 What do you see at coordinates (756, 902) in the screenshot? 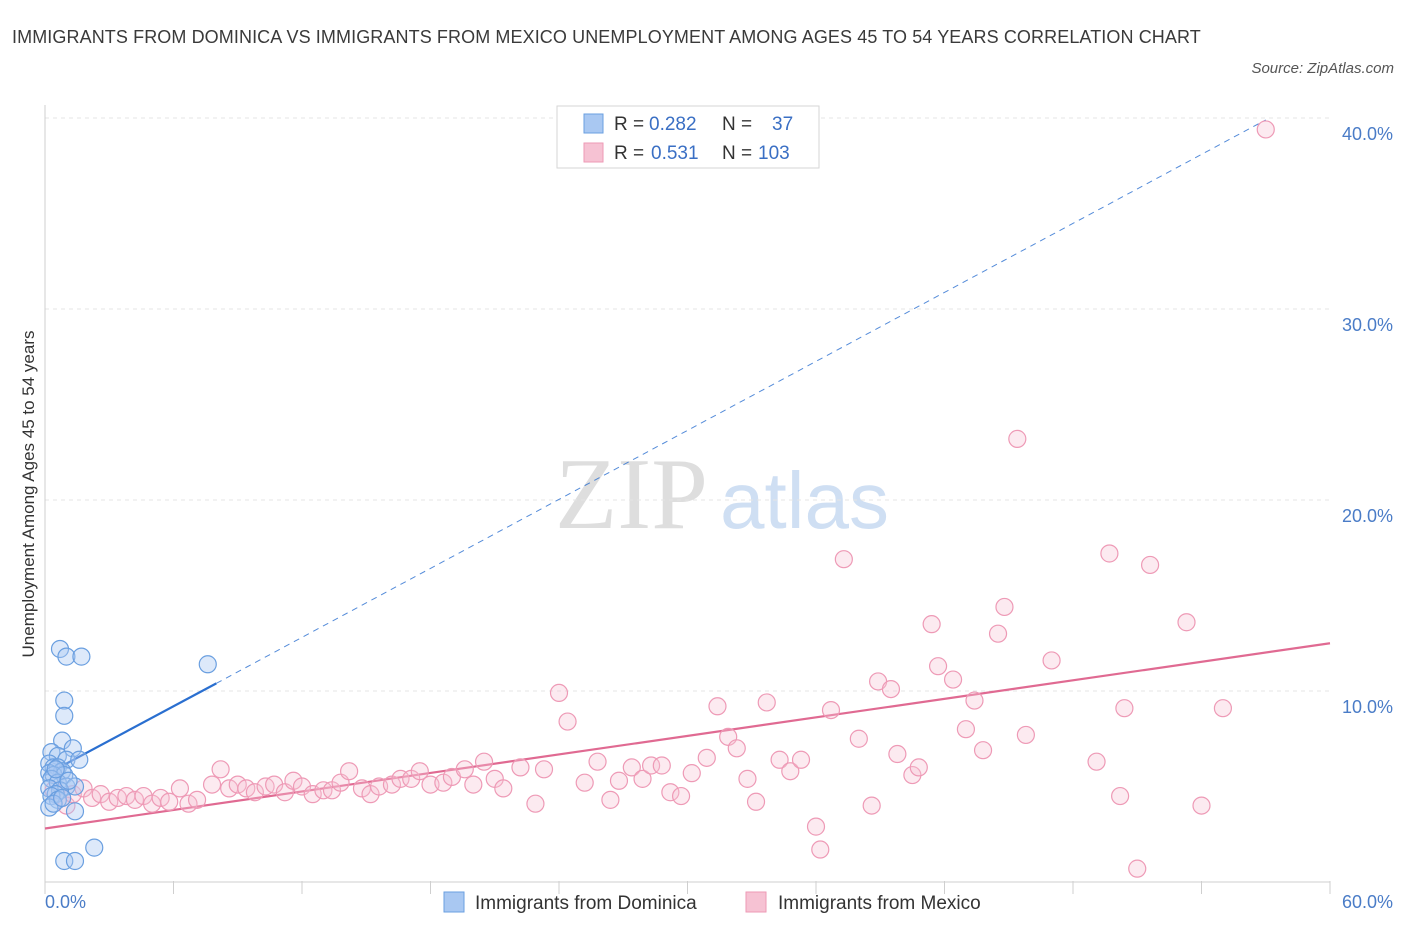
I see `bottom-legend-swatch-mexico` at bounding box center [756, 902].